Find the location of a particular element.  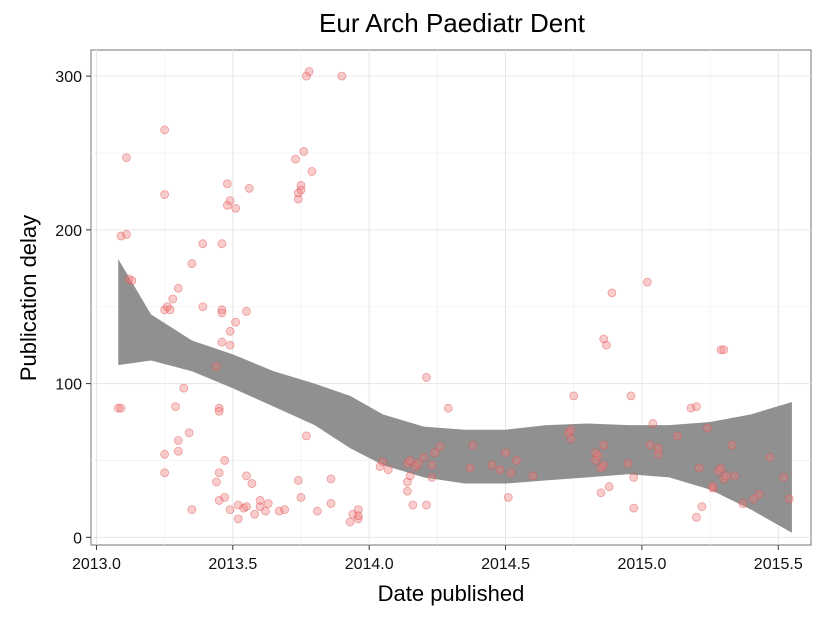

y-tick-label: 0 is located at coordinates (77, 538).